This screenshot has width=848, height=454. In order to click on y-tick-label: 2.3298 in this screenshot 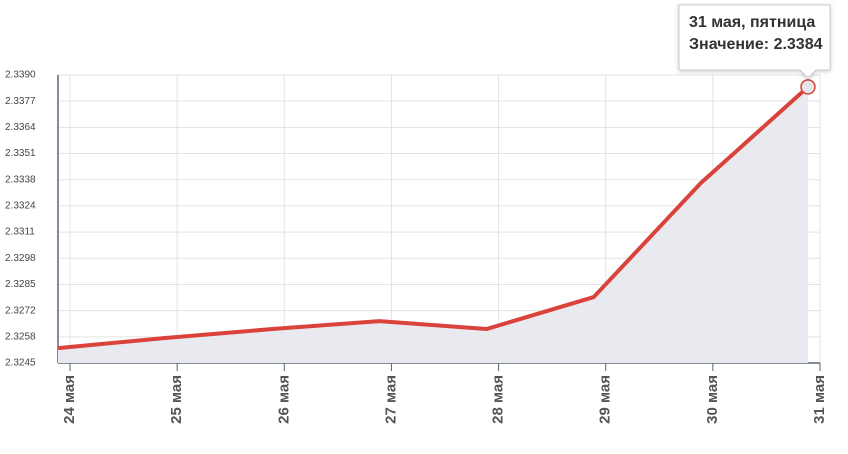, I will do `click(20, 258)`.